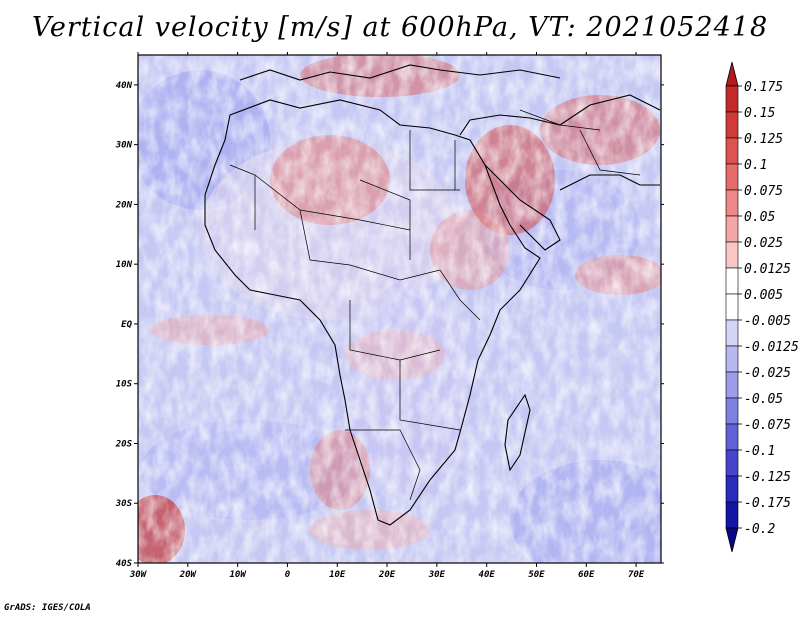 The height and width of the screenshot is (618, 800). What do you see at coordinates (126, 325) in the screenshot?
I see `lat-tick-label: EQ` at bounding box center [126, 325].